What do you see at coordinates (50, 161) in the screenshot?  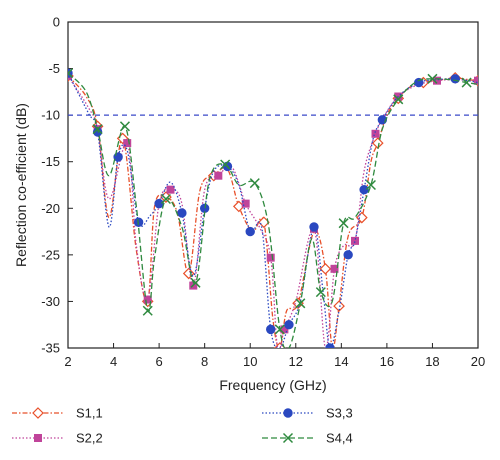 I see `y-tick-label: -15` at bounding box center [50, 161].